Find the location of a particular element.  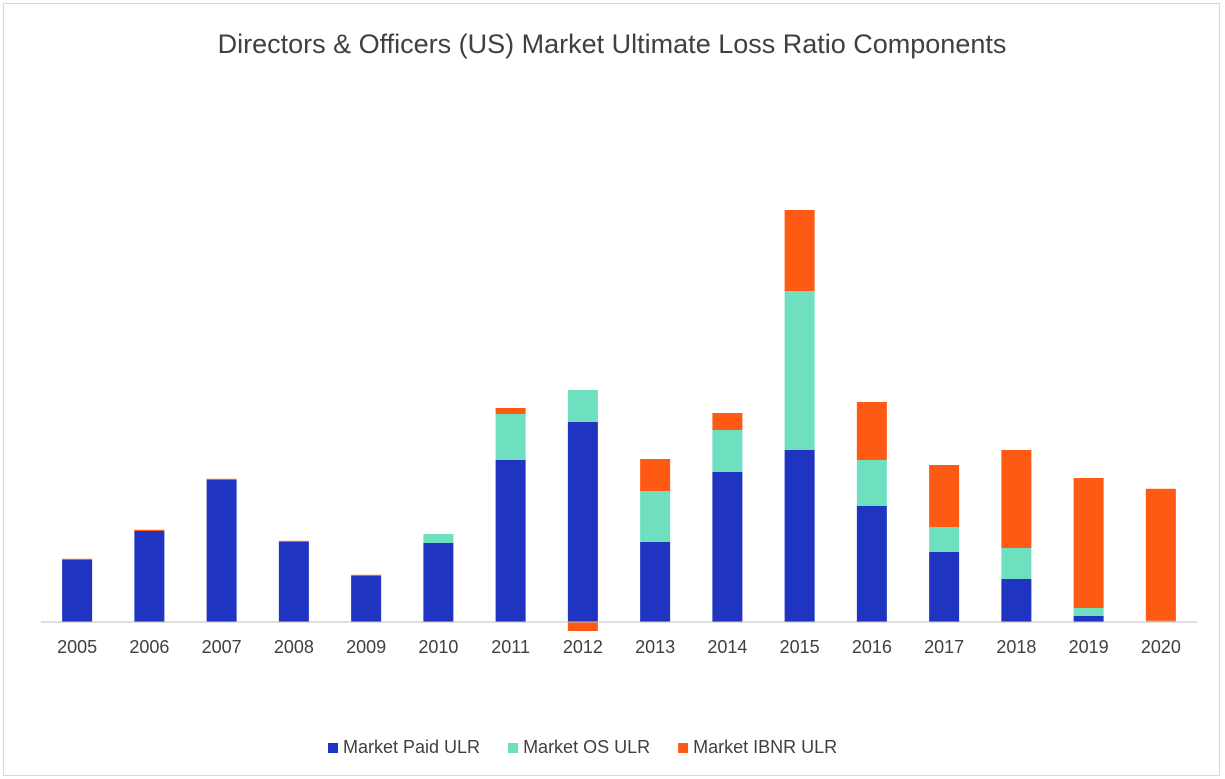

x-tick-label: 2015 is located at coordinates (800, 647).